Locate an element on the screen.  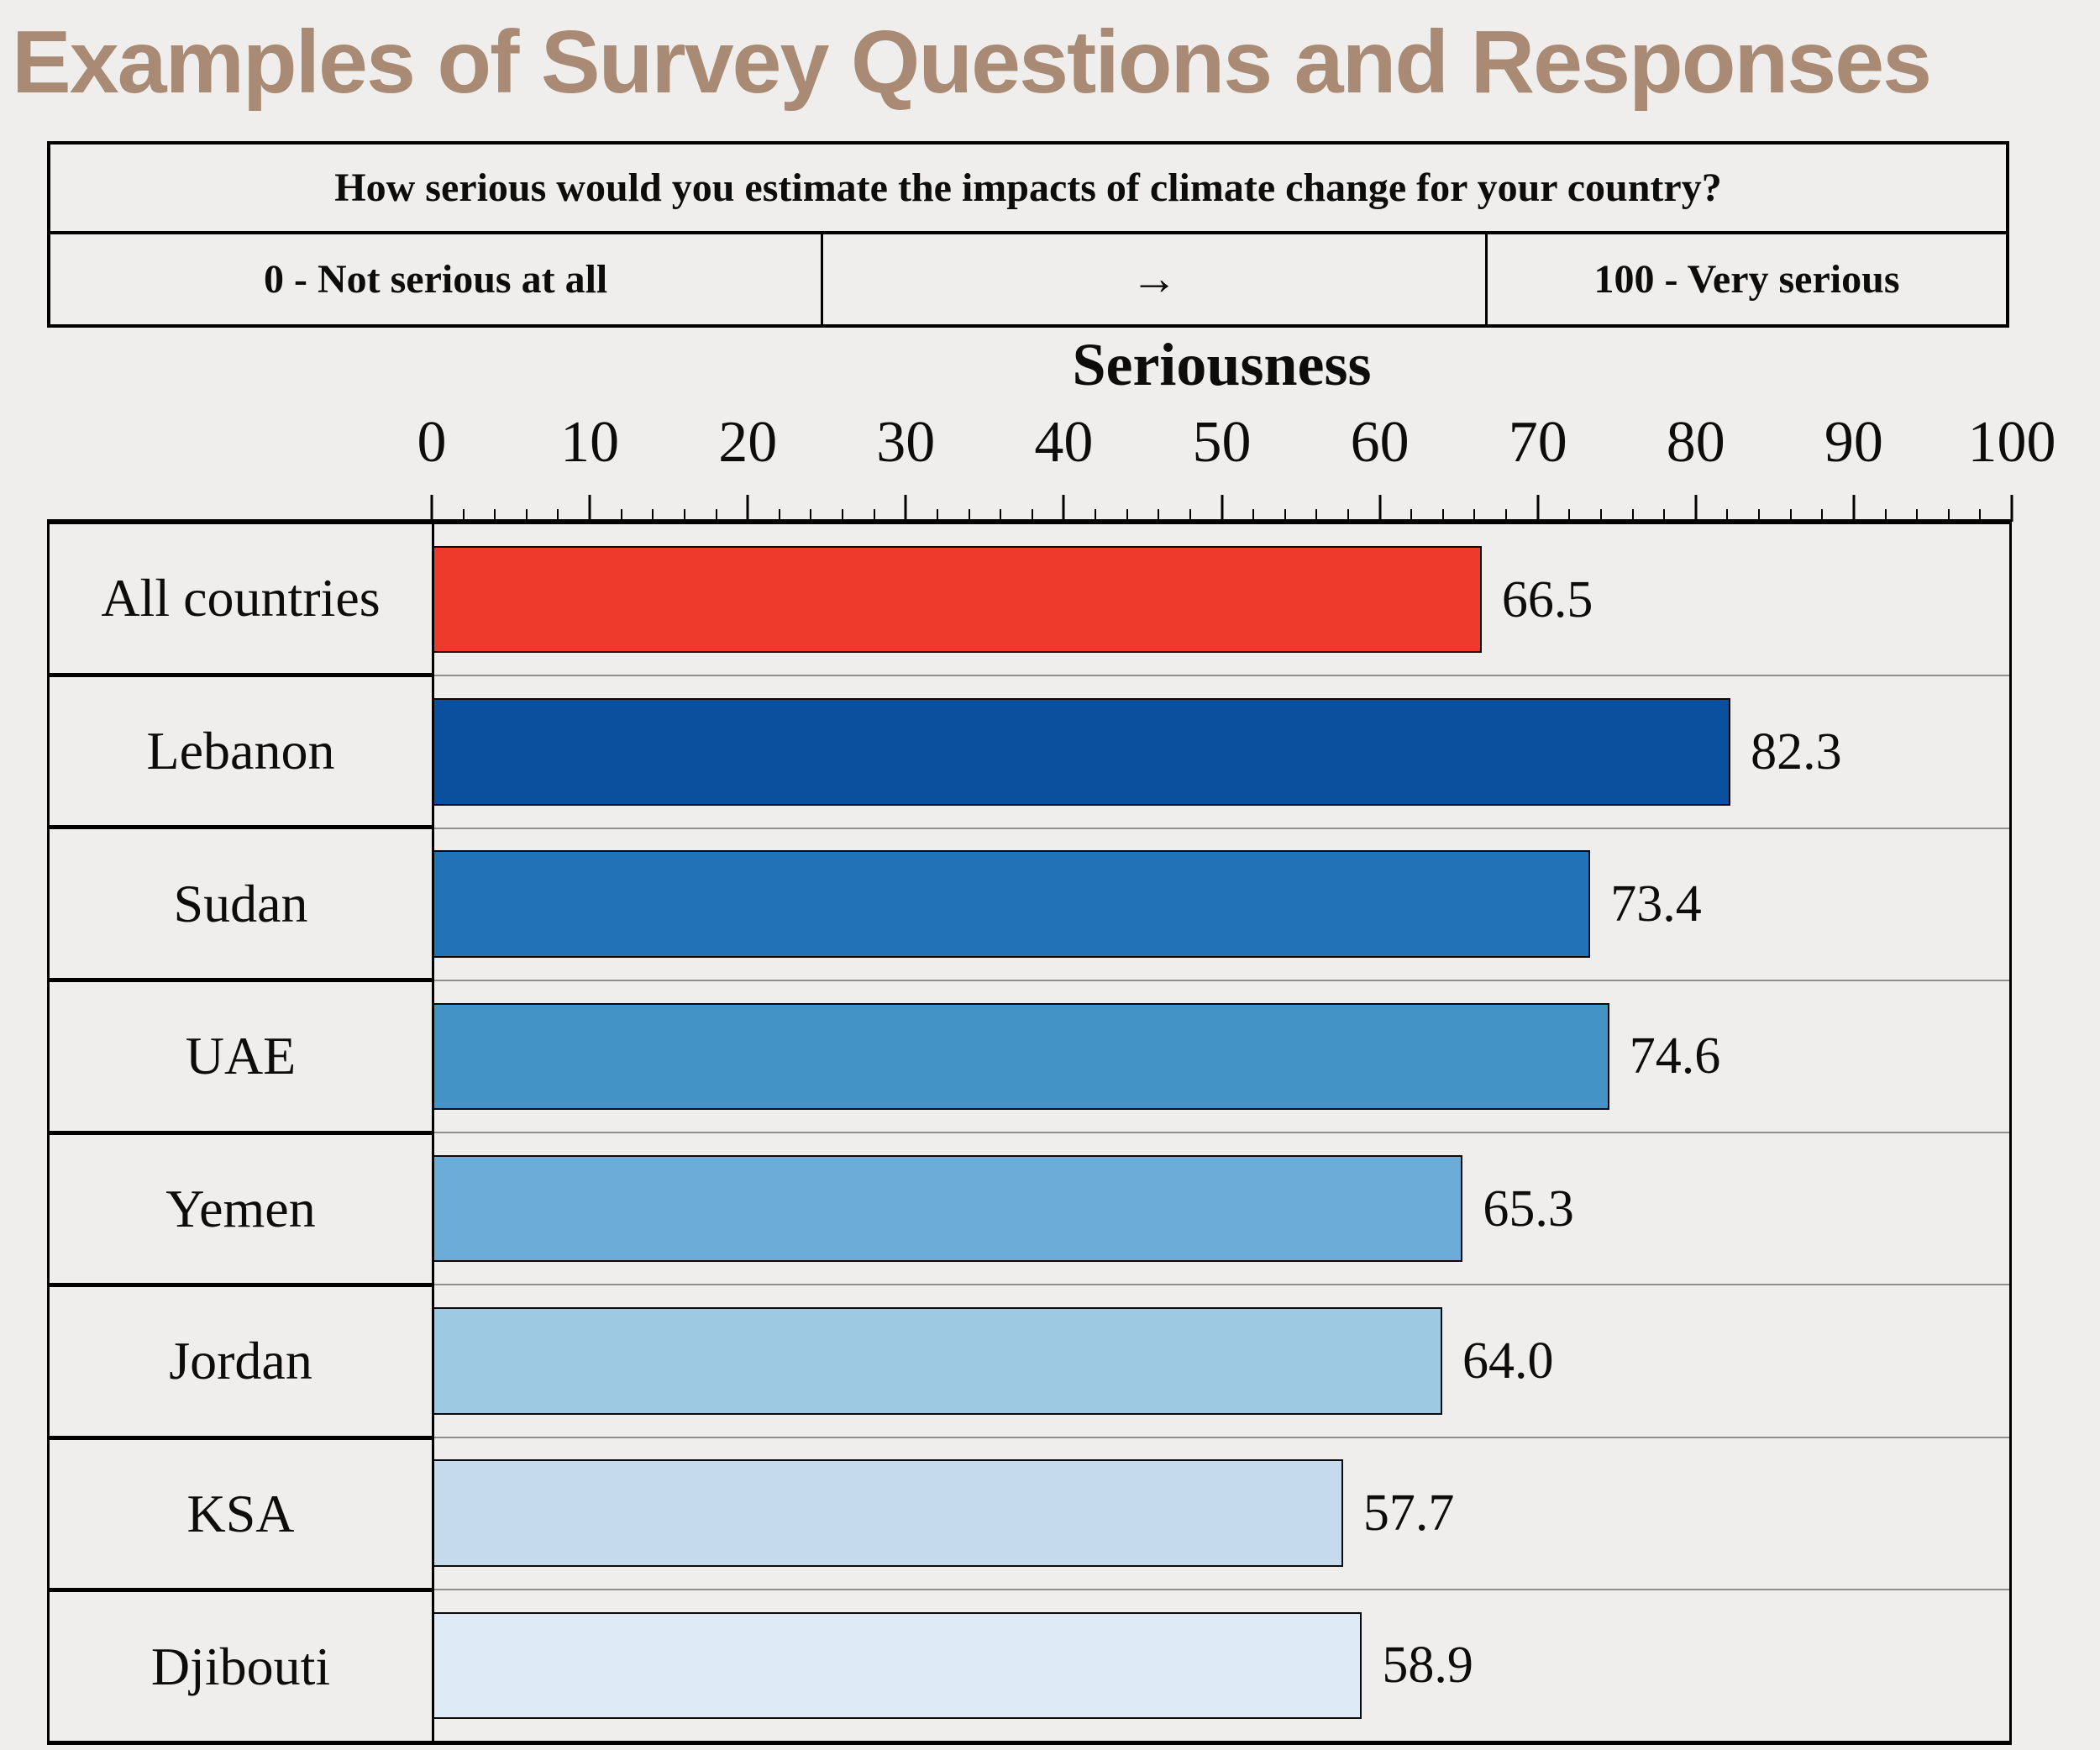
bar-row: 82.3 is located at coordinates (1221, 753).